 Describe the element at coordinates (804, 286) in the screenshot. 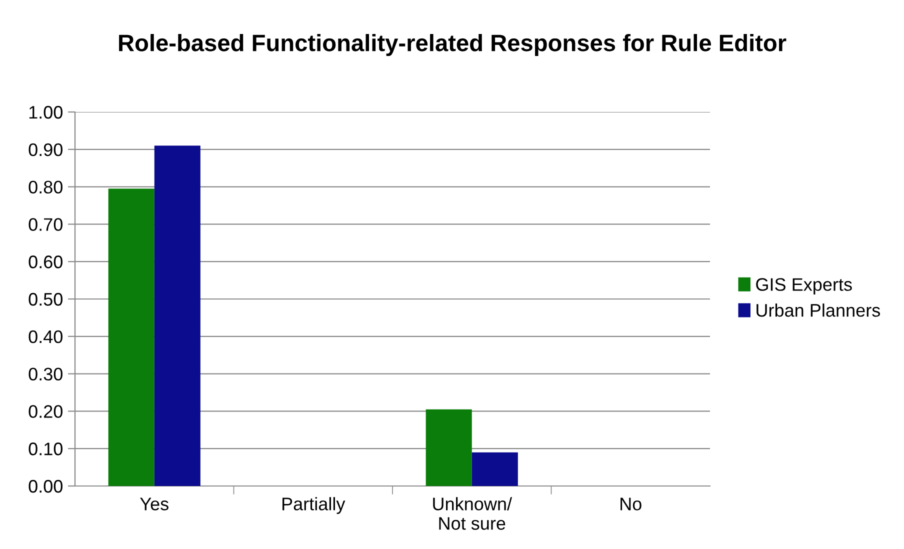

I see `legend-label: GIS Experts` at that location.